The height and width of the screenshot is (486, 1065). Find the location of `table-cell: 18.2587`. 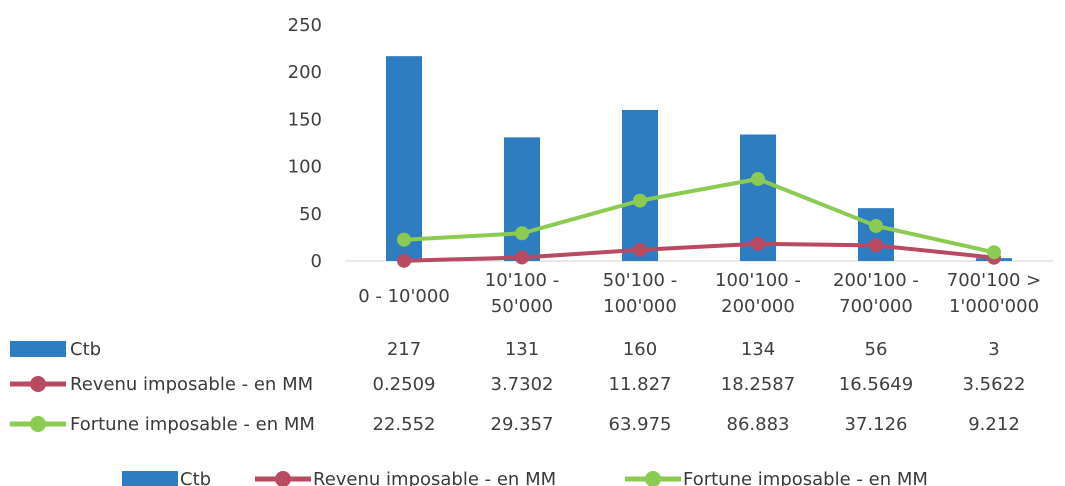

table-cell: 18.2587 is located at coordinates (758, 384).